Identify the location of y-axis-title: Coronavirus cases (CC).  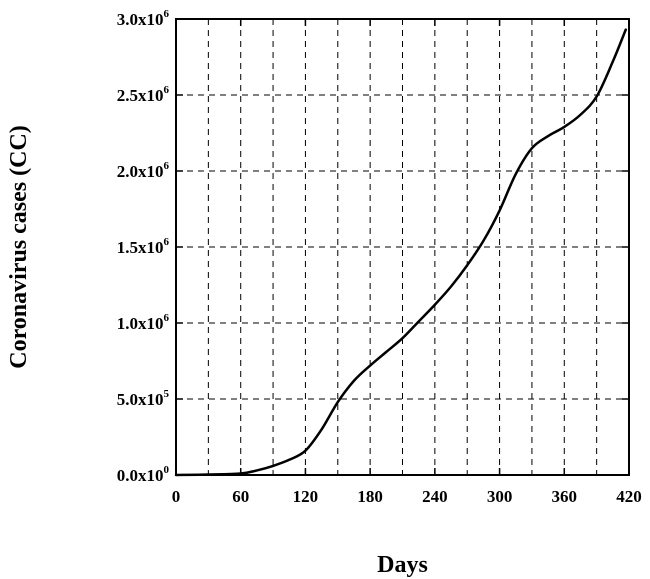
(19, 247).